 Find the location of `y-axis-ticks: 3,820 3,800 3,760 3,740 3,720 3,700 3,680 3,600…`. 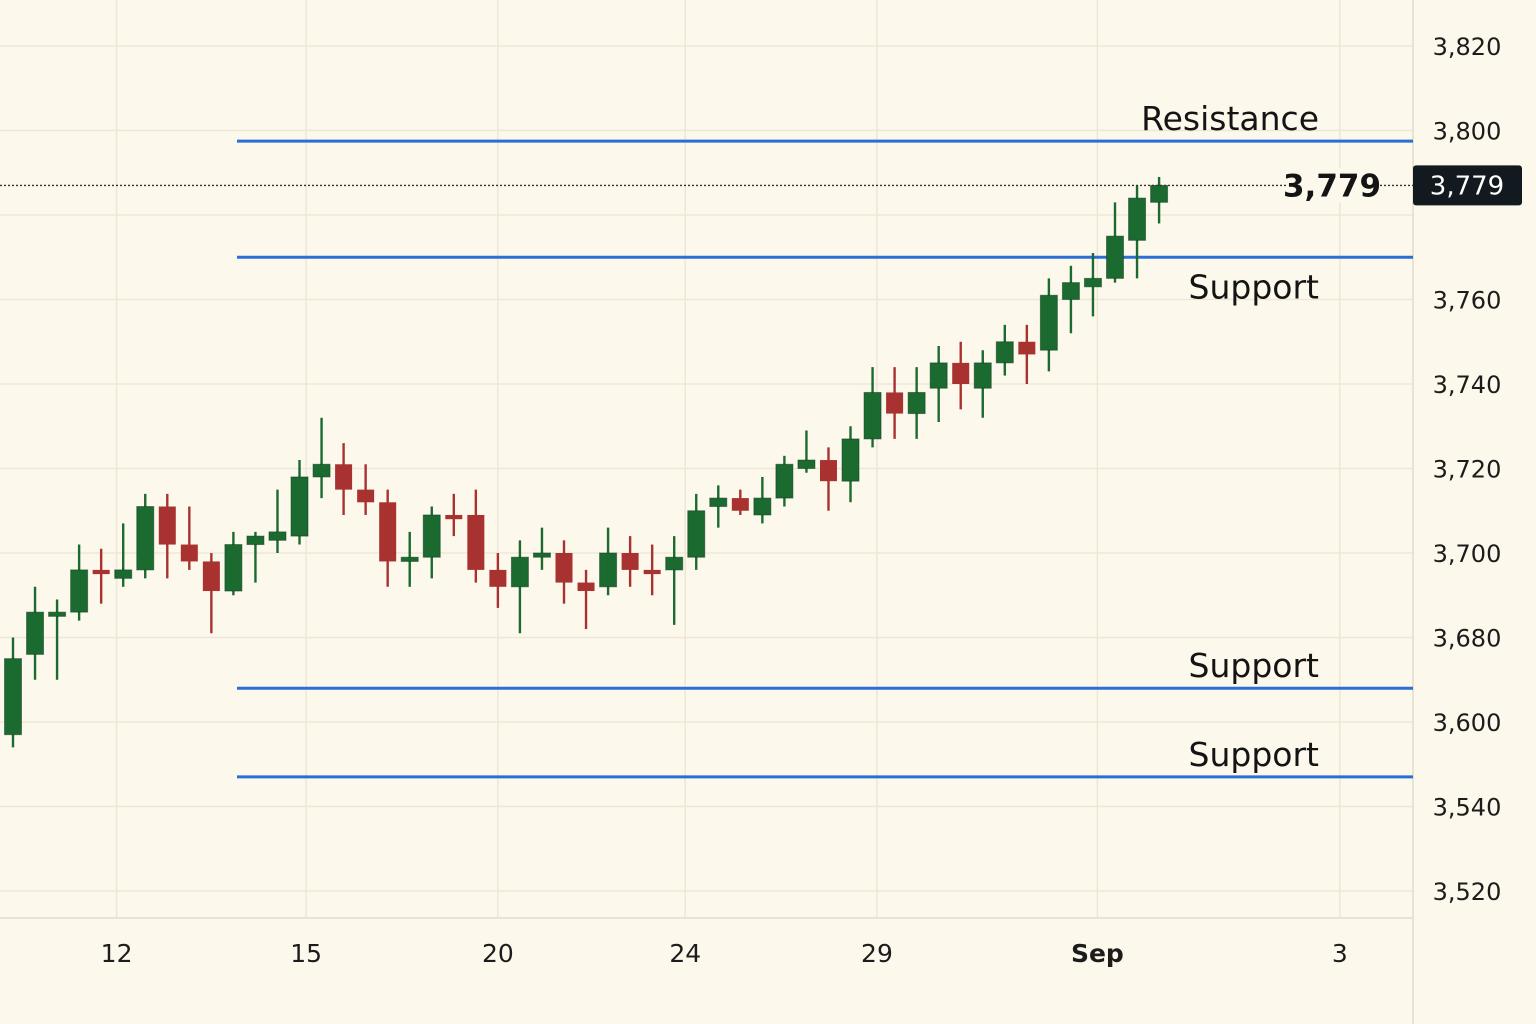

y-axis-ticks: 3,820 3,800 3,760 3,740 3,720 3,700 3,680 3,600… is located at coordinates (1467, 469).